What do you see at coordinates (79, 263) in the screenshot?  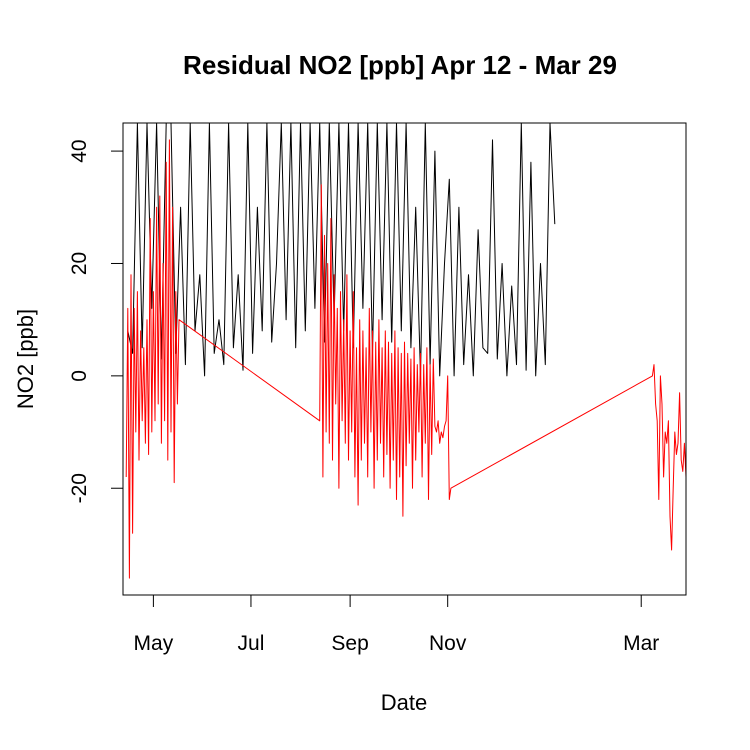 I see `y-tick-label-2: 20` at bounding box center [79, 263].